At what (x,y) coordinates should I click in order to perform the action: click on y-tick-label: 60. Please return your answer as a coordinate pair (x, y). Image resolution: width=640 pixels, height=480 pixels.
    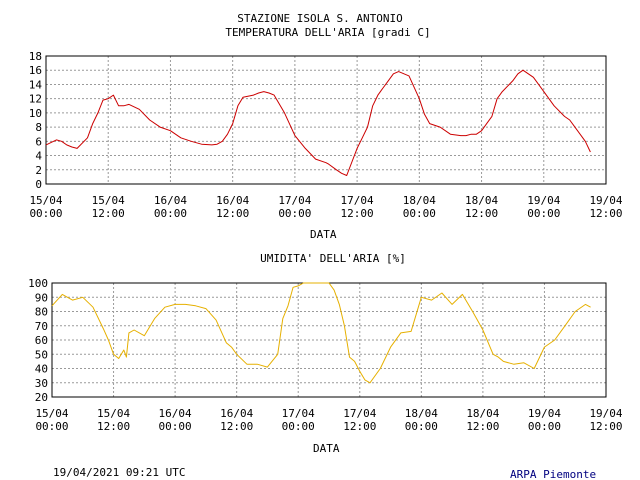
    Looking at the image, I should click on (41, 340).